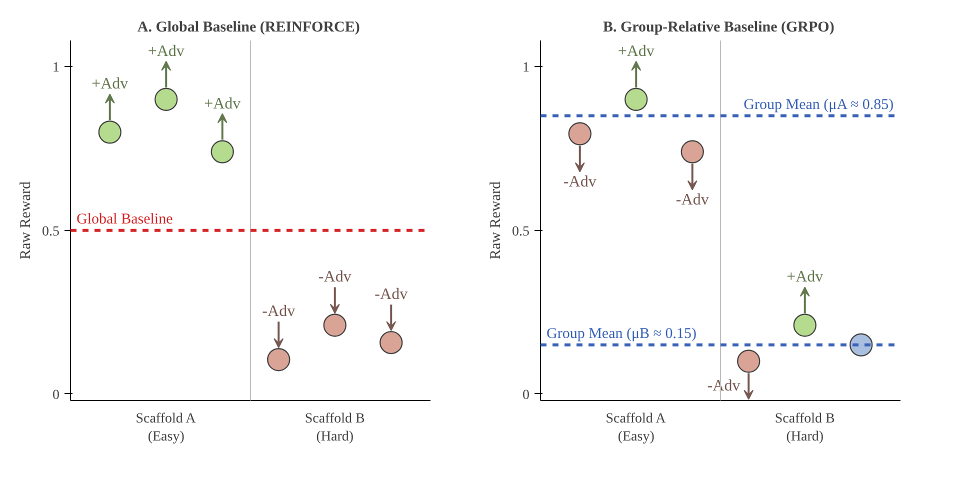  I want to click on ref-line-label: Group Mean (μB ≈ 0.15), so click(621, 334).